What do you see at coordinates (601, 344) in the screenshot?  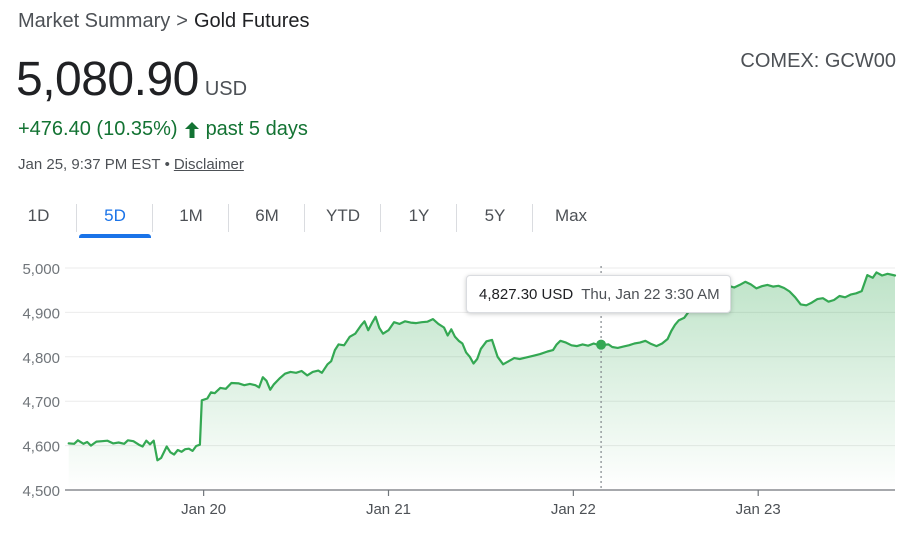 I see `hover-point` at bounding box center [601, 344].